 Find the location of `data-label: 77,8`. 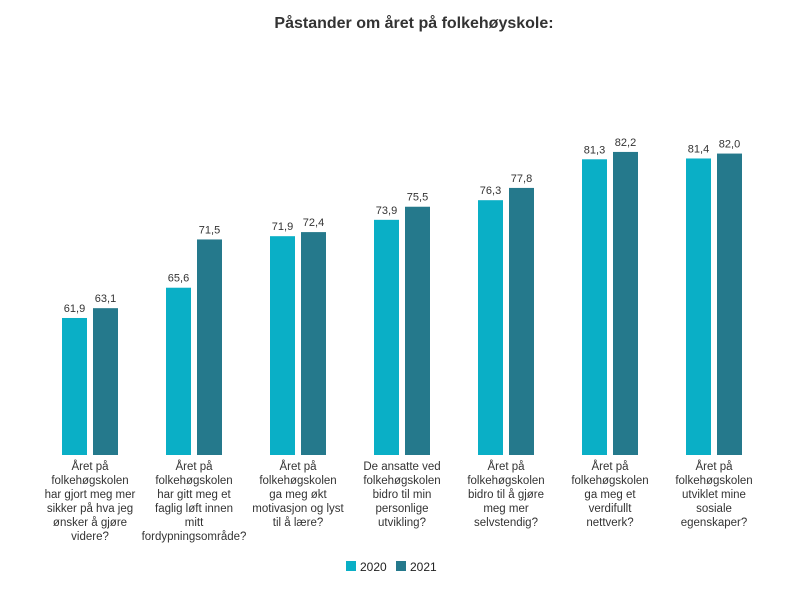

data-label: 77,8 is located at coordinates (521, 179).